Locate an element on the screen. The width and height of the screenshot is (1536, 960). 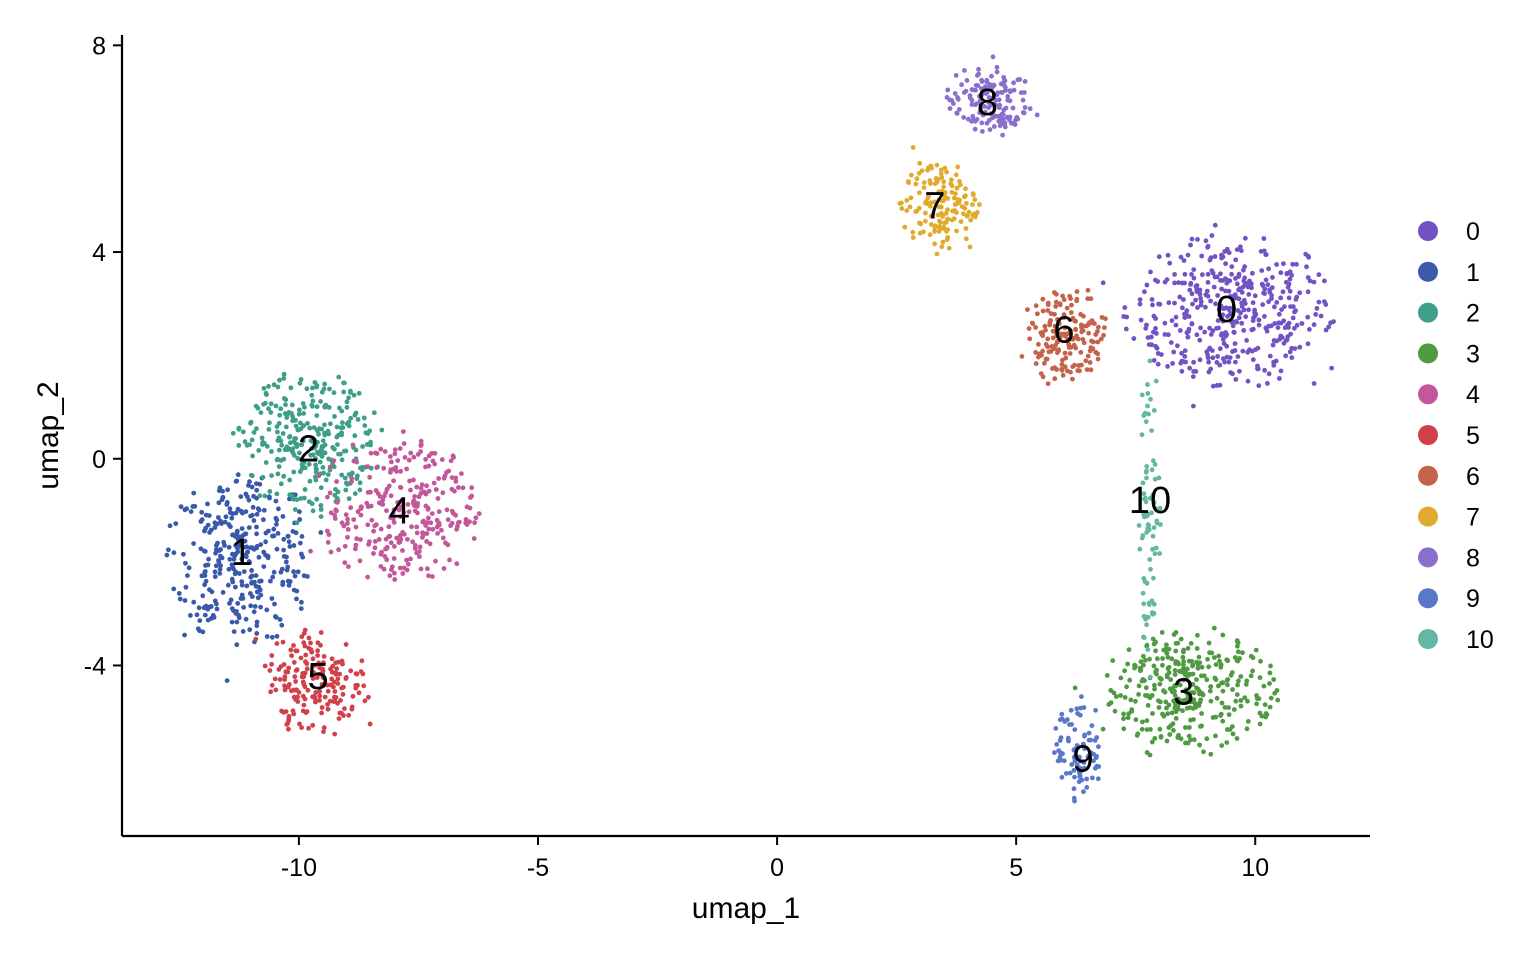
legend-item-4: 4 is located at coordinates (1449, 395).